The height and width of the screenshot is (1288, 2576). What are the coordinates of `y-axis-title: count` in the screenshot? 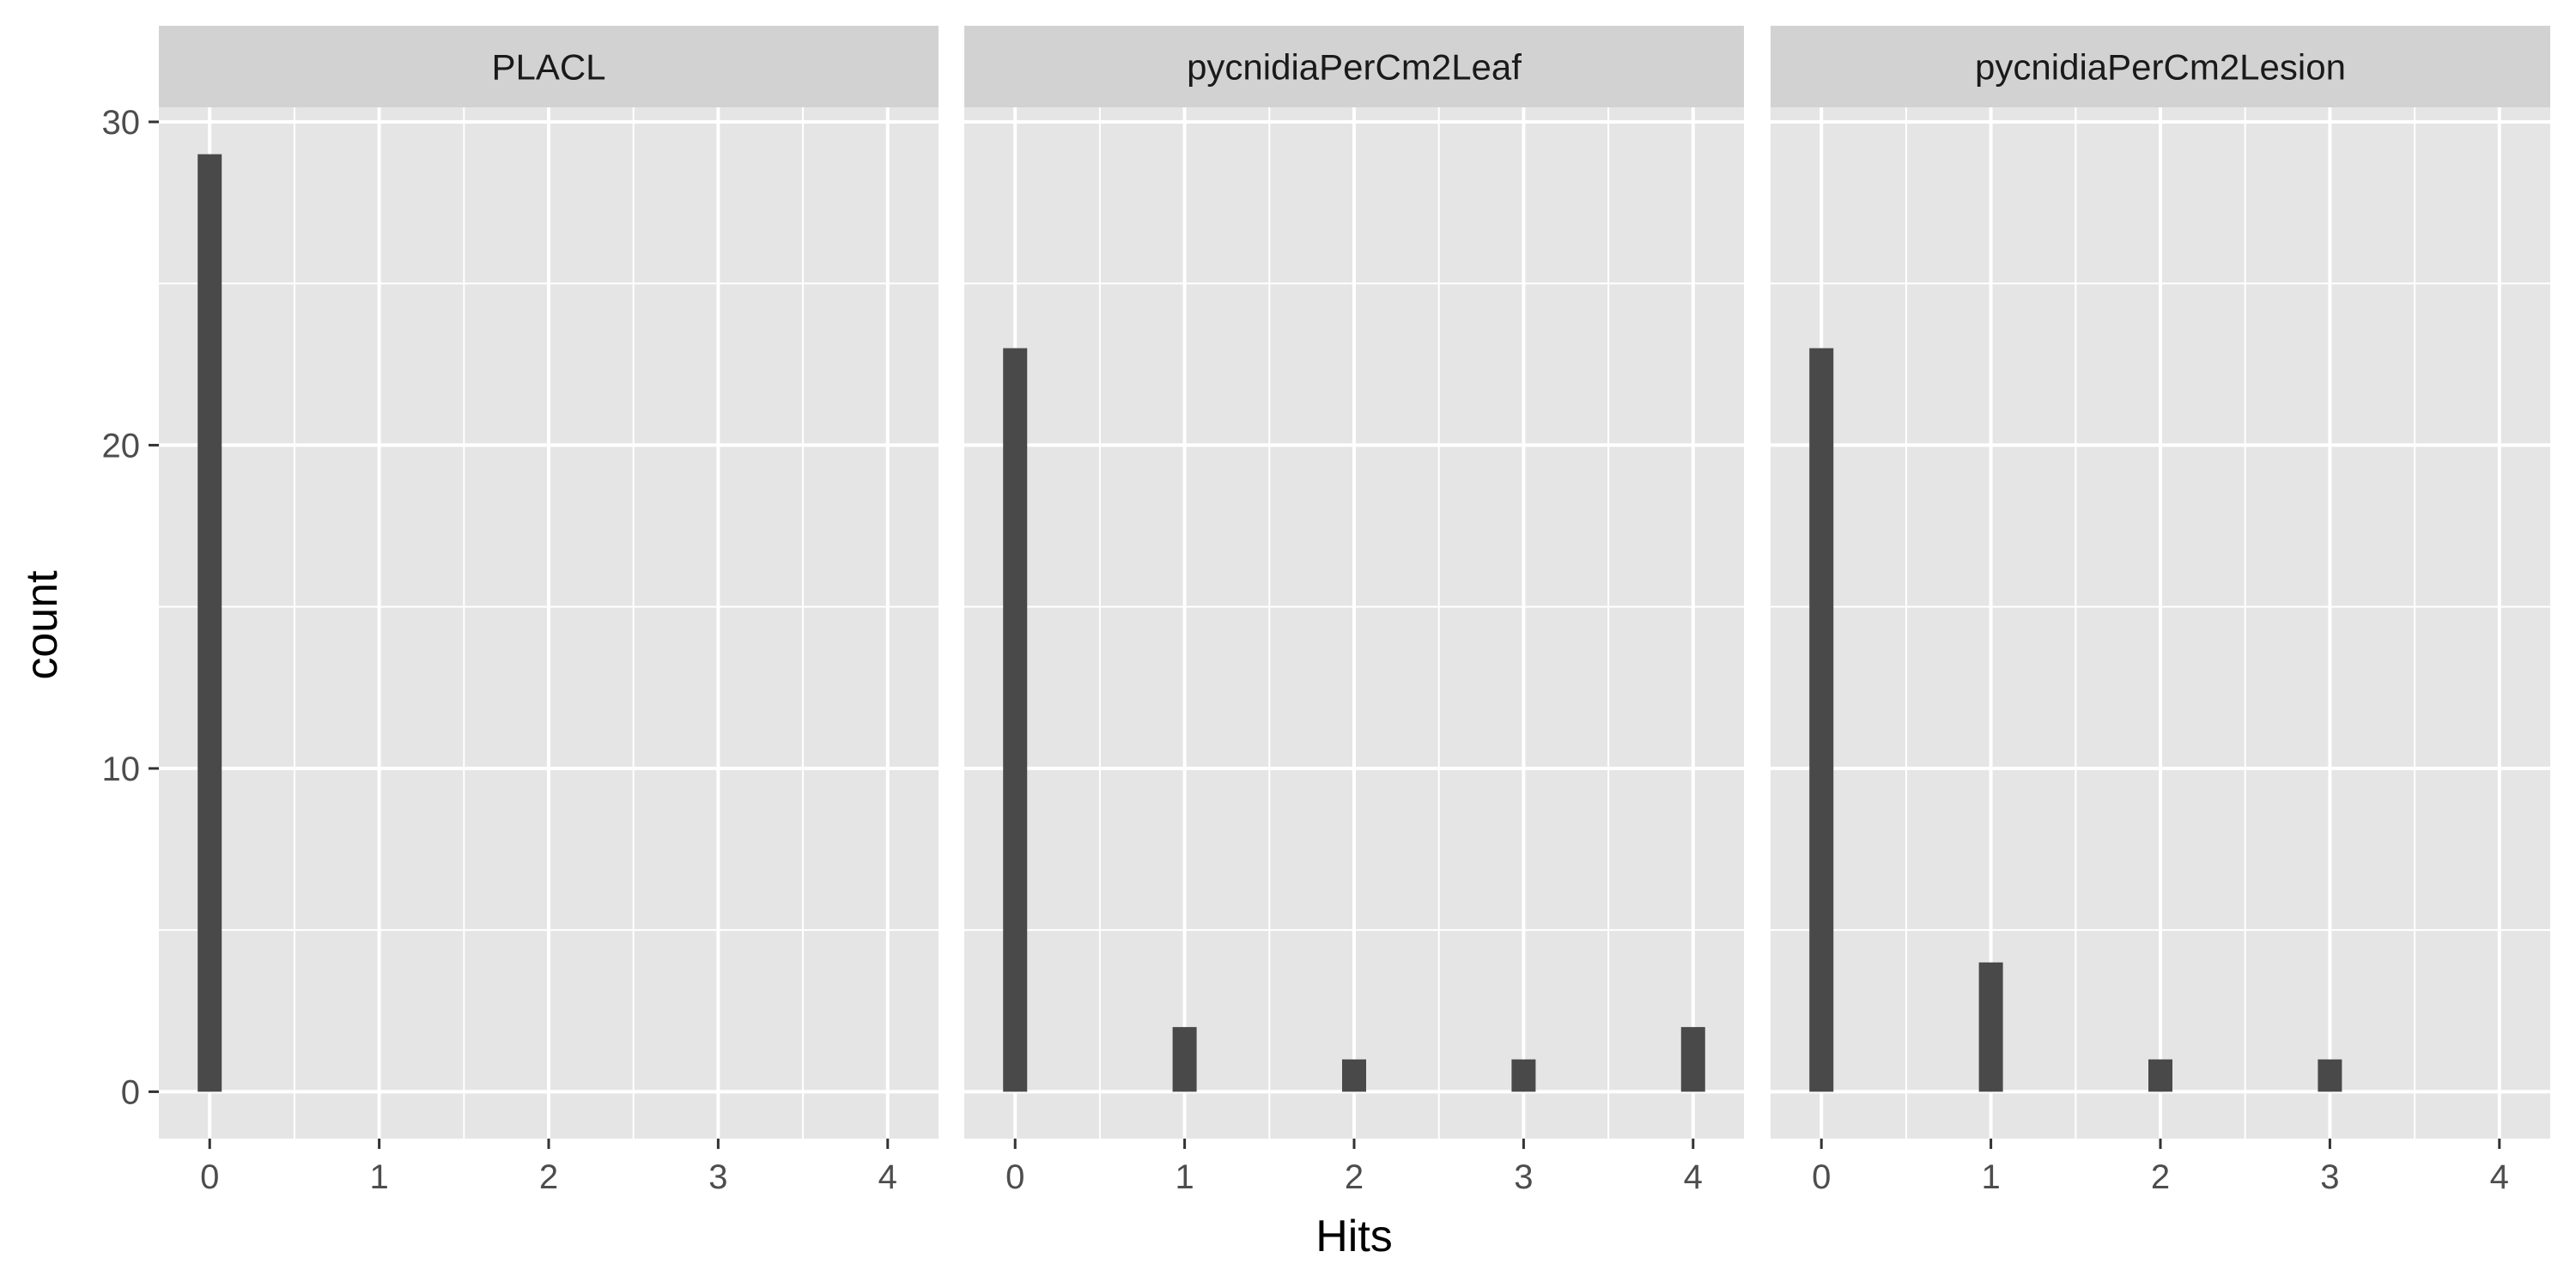 It's located at (42, 625).